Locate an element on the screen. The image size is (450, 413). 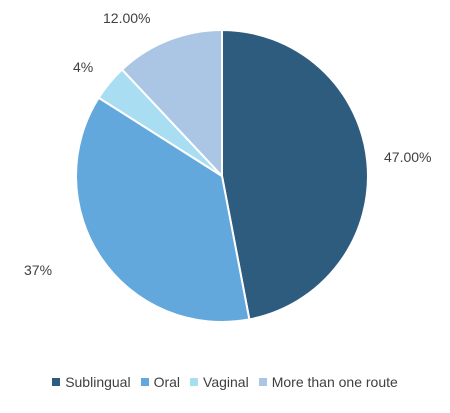
legend: Sublingual Oral Vaginal More than one route is located at coordinates (225, 382).